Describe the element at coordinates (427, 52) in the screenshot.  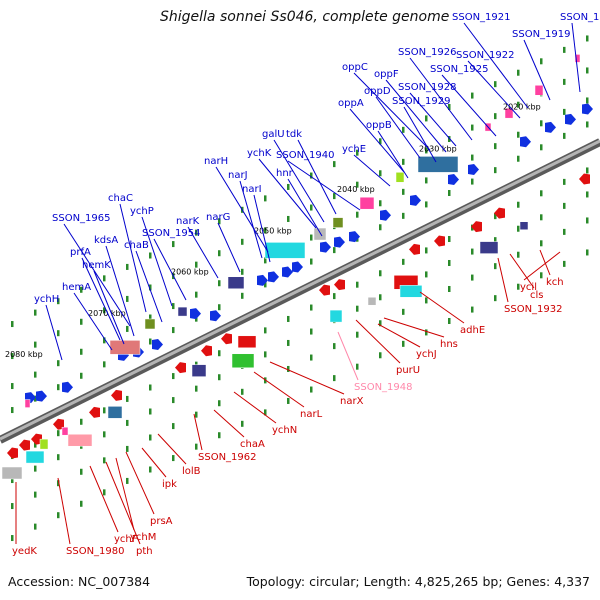
I see `gene-label: SSON_1926` at that location.